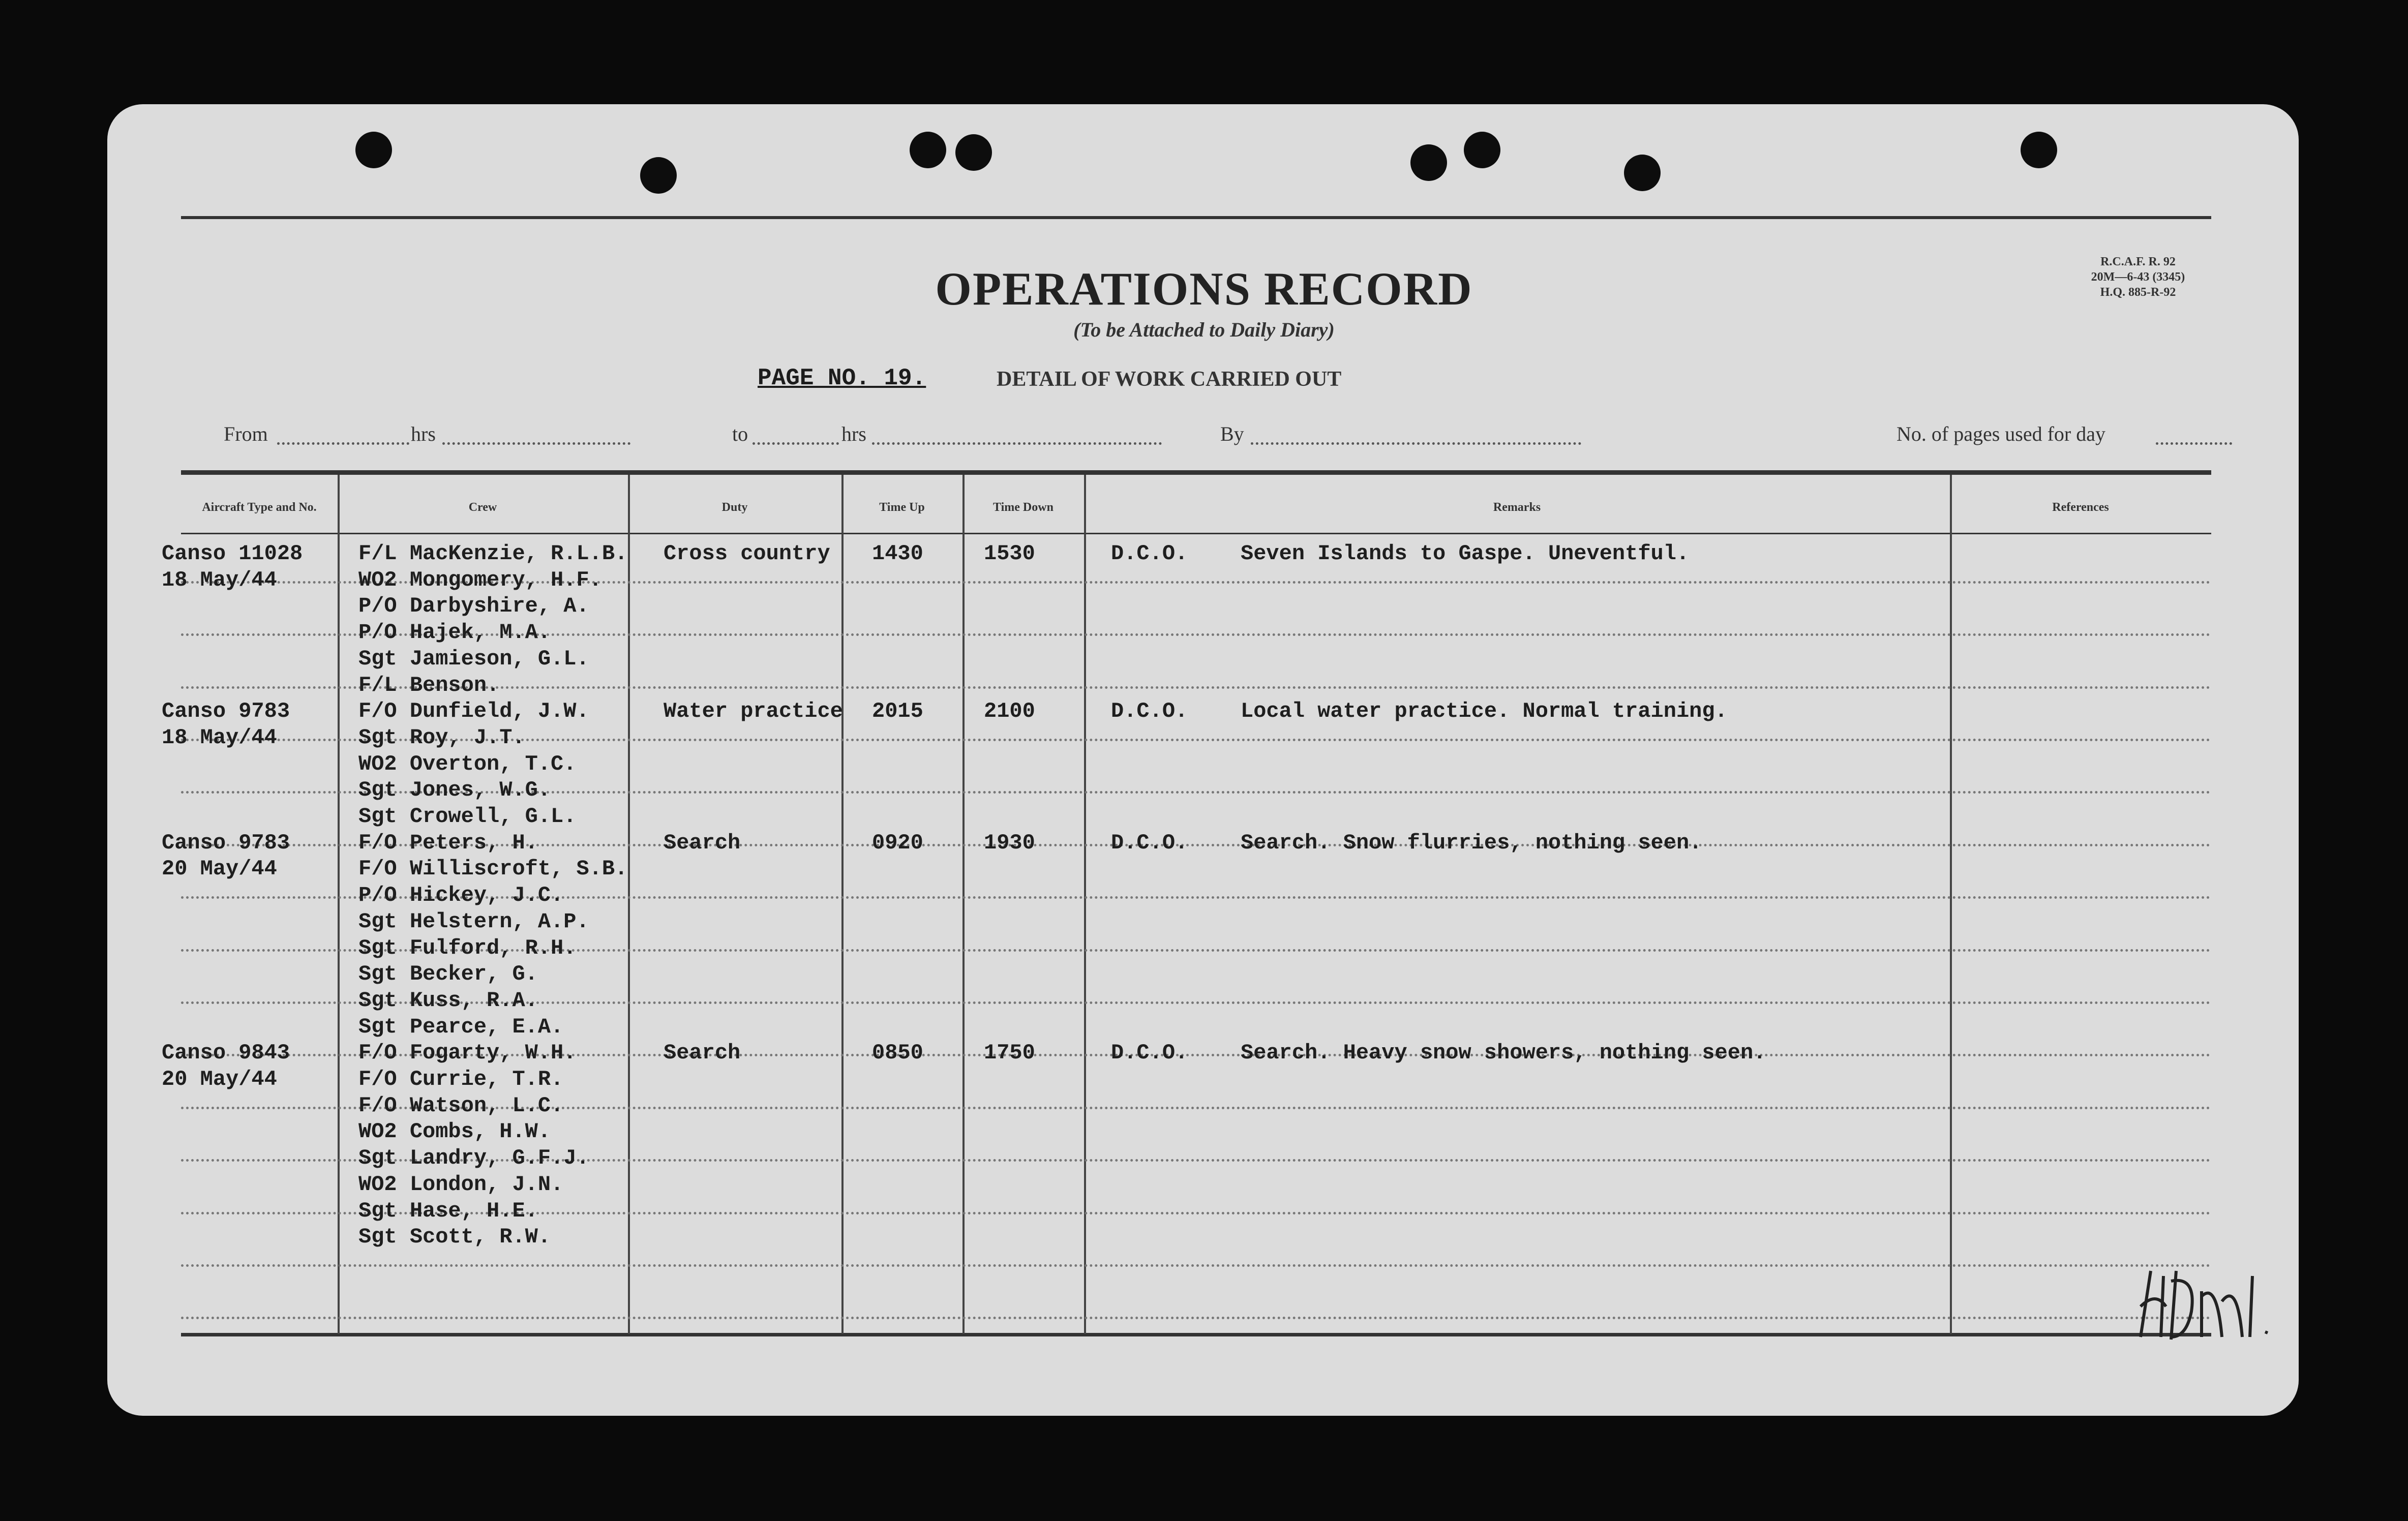 This screenshot has width=2408, height=1521. What do you see at coordinates (1009, 711) in the screenshot?
I see `time-down: 2100` at bounding box center [1009, 711].